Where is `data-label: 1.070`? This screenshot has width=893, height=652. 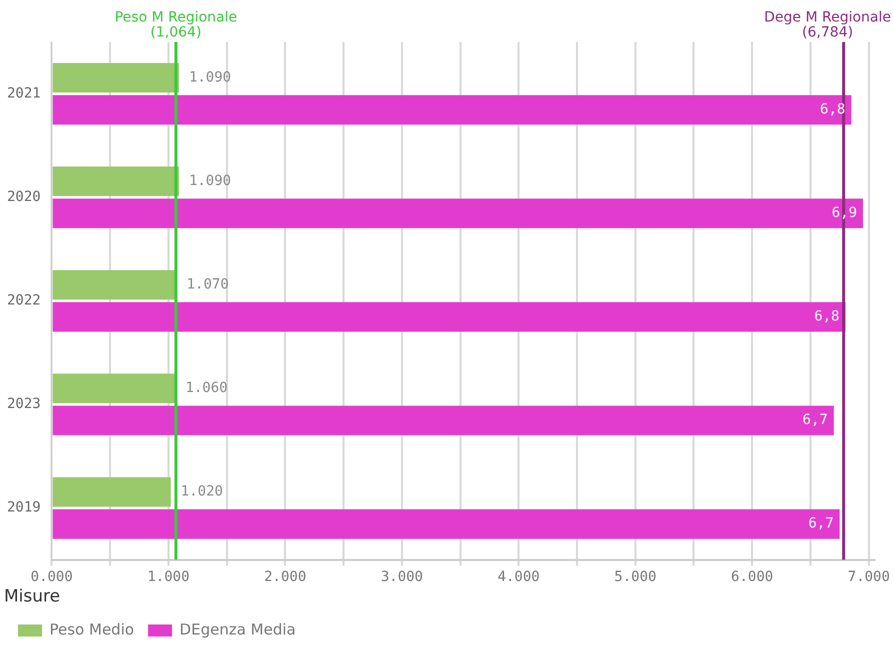
data-label: 1.070 is located at coordinates (207, 284).